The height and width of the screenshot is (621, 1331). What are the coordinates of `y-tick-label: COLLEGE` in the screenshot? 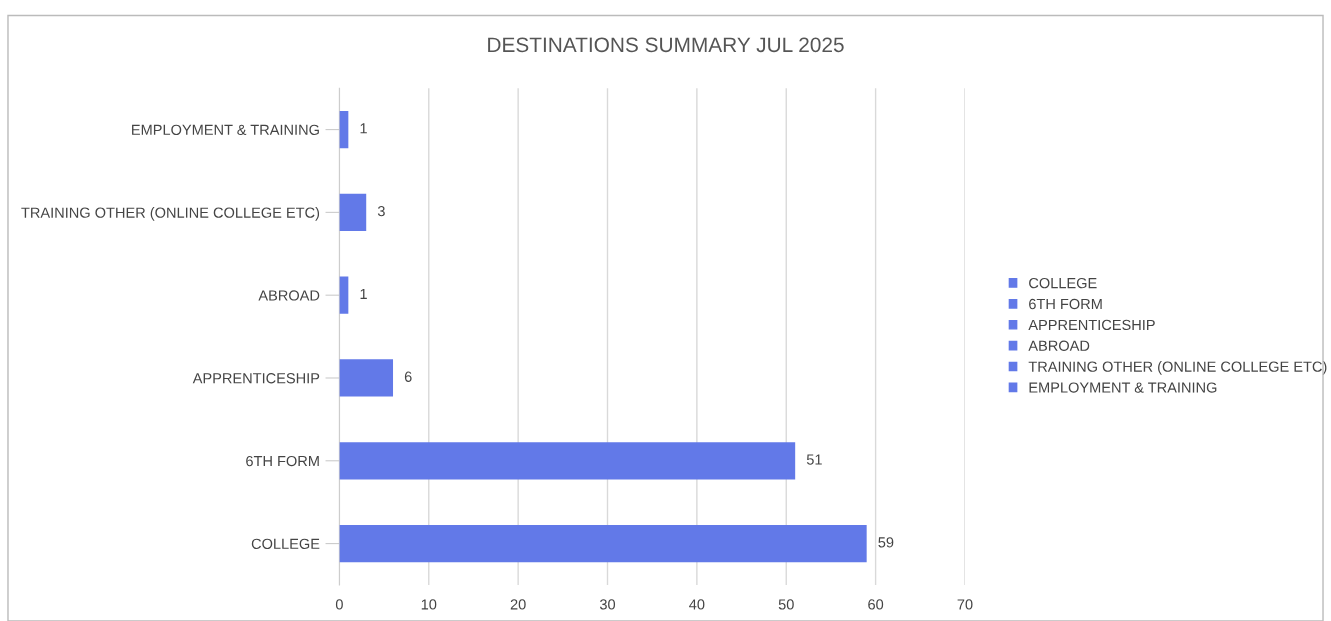 It's located at (285, 544).